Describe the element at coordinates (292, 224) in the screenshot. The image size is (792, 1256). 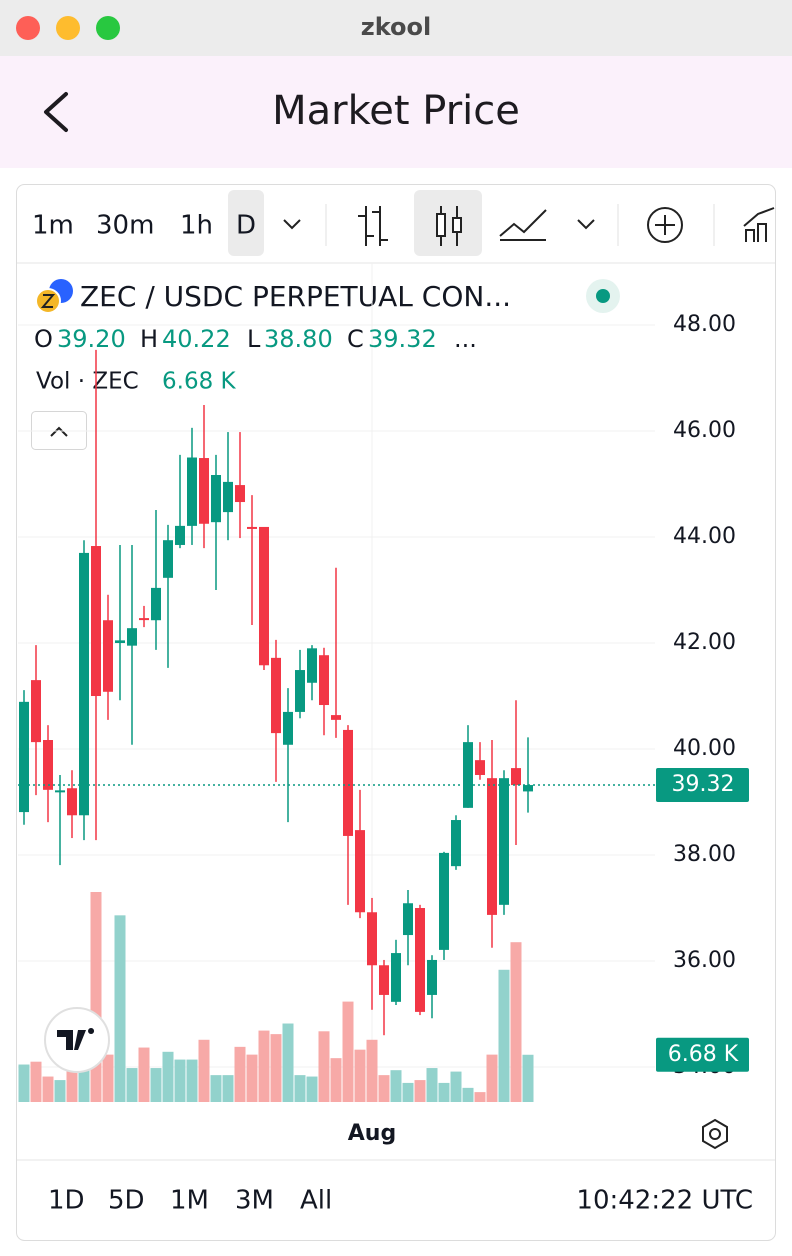
I see `interval-dropdown` at that location.